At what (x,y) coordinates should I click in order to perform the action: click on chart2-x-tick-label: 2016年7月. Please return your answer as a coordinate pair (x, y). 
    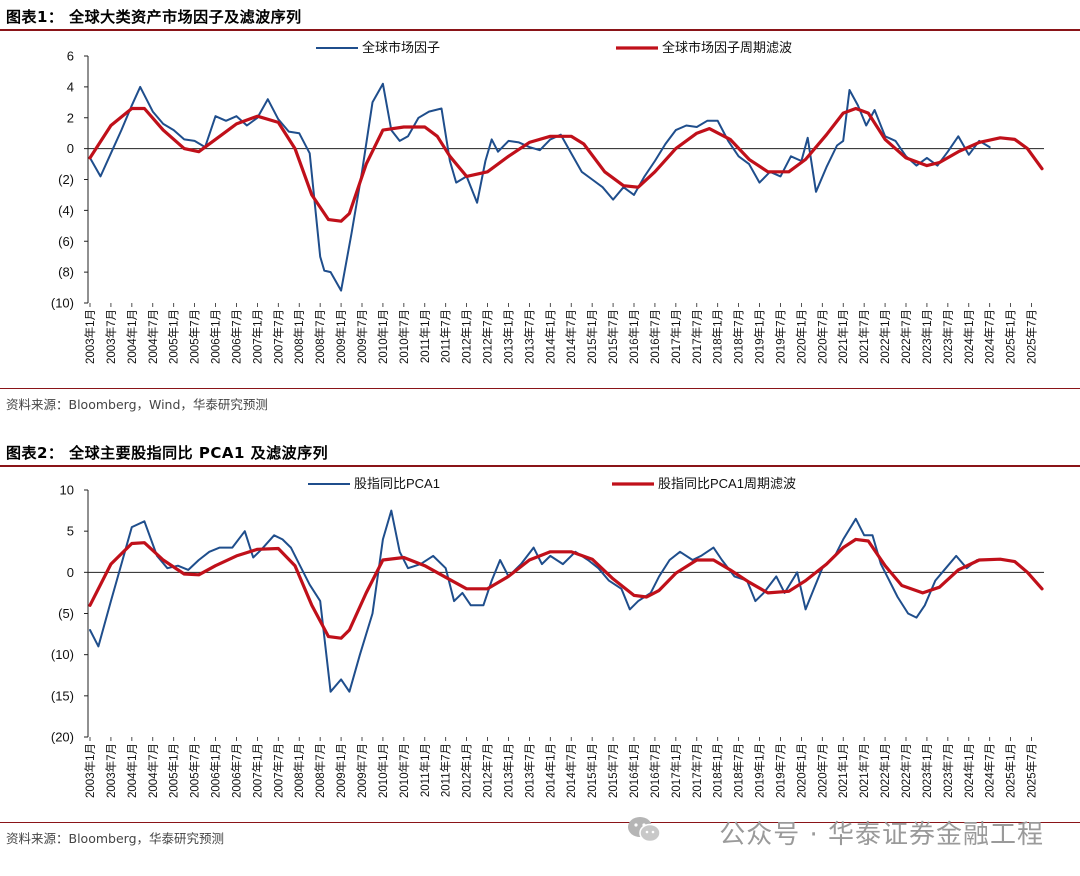
    Looking at the image, I should click on (655, 770).